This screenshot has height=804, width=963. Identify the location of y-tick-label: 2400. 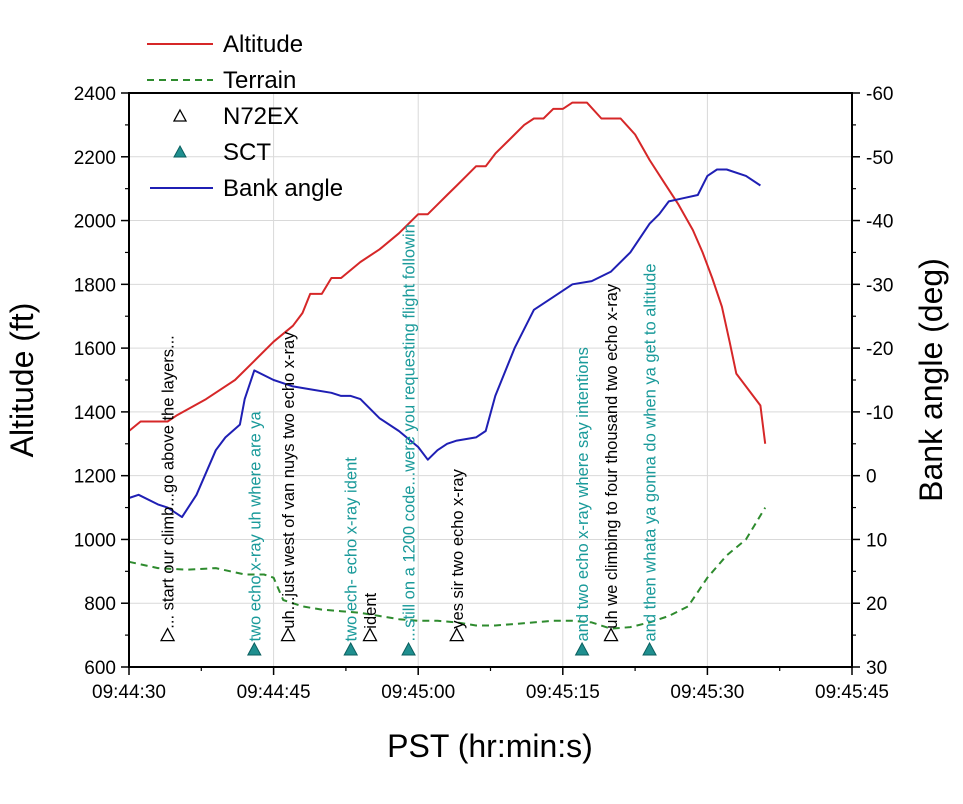
(95, 94).